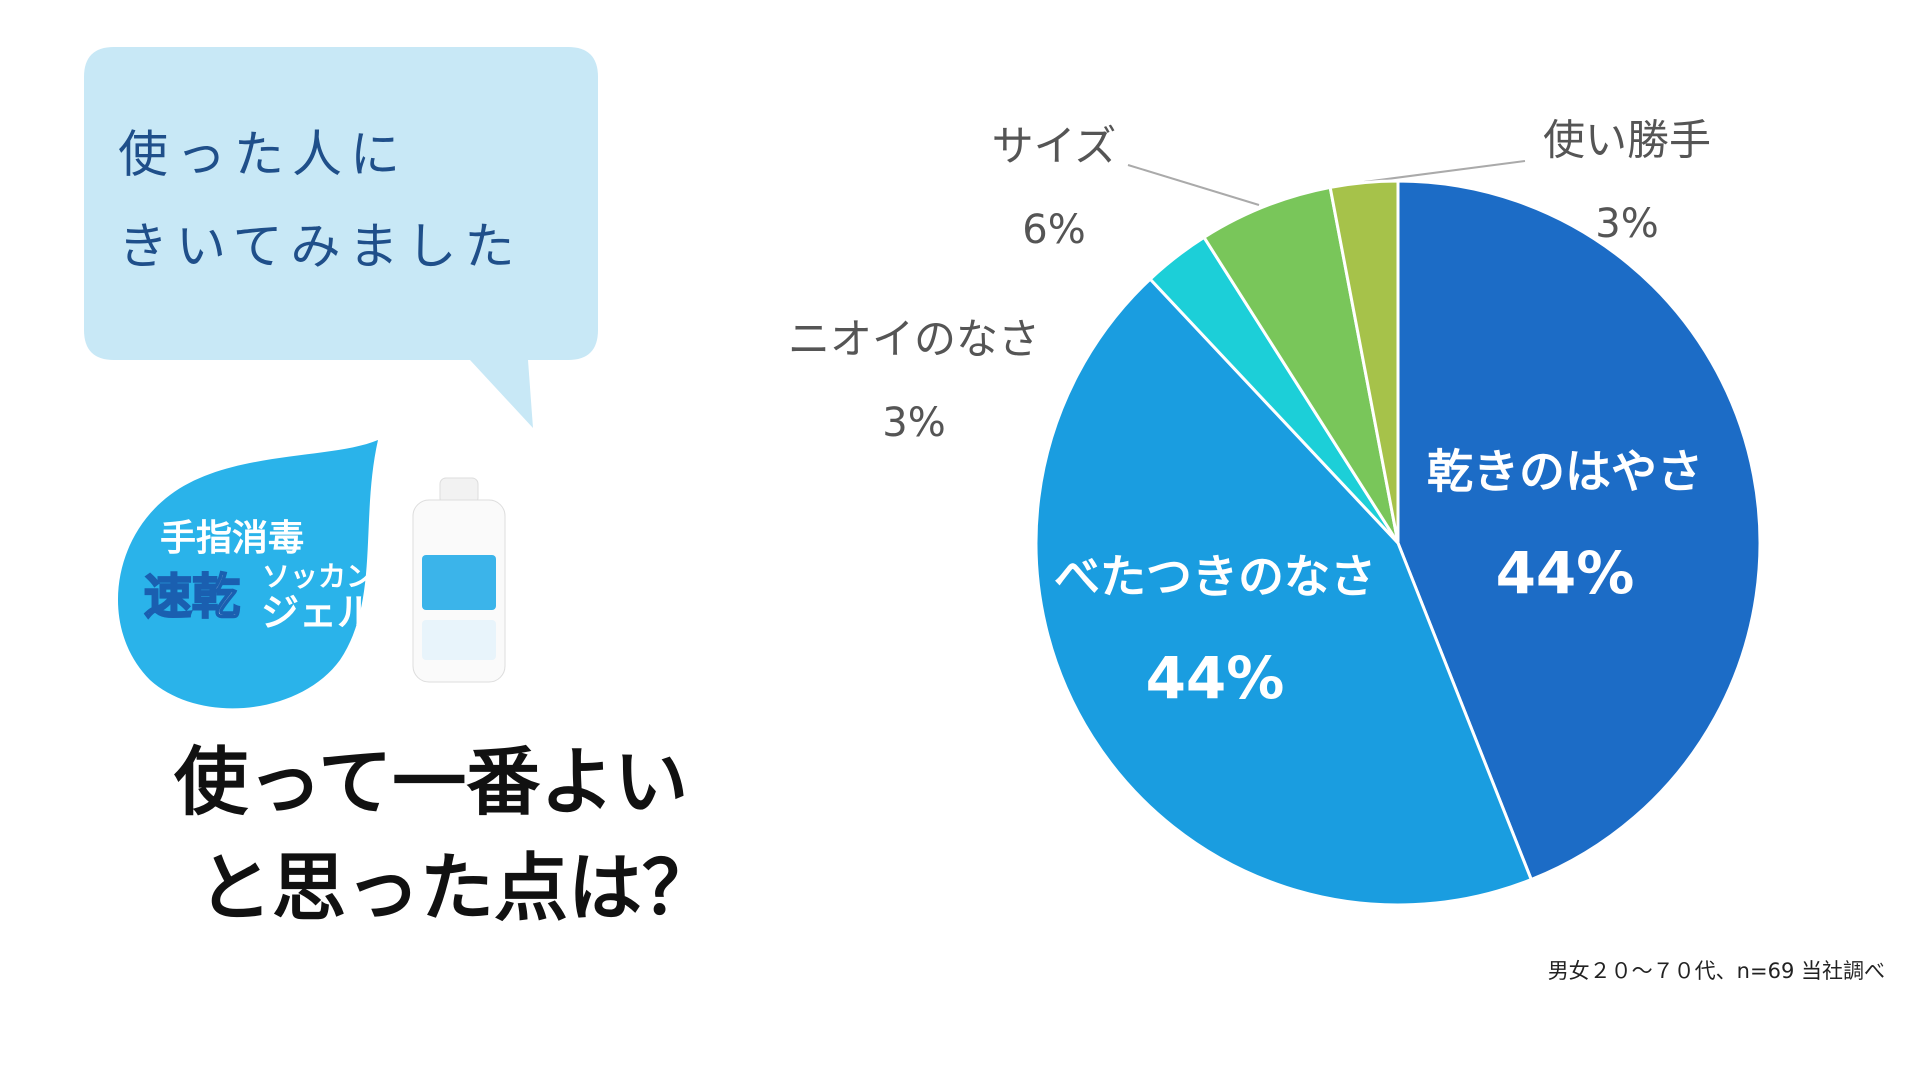 Image resolution: width=1920 pixels, height=1080 pixels. What do you see at coordinates (192, 597) in the screenshot?
I see `badge-text: 速乾` at bounding box center [192, 597].